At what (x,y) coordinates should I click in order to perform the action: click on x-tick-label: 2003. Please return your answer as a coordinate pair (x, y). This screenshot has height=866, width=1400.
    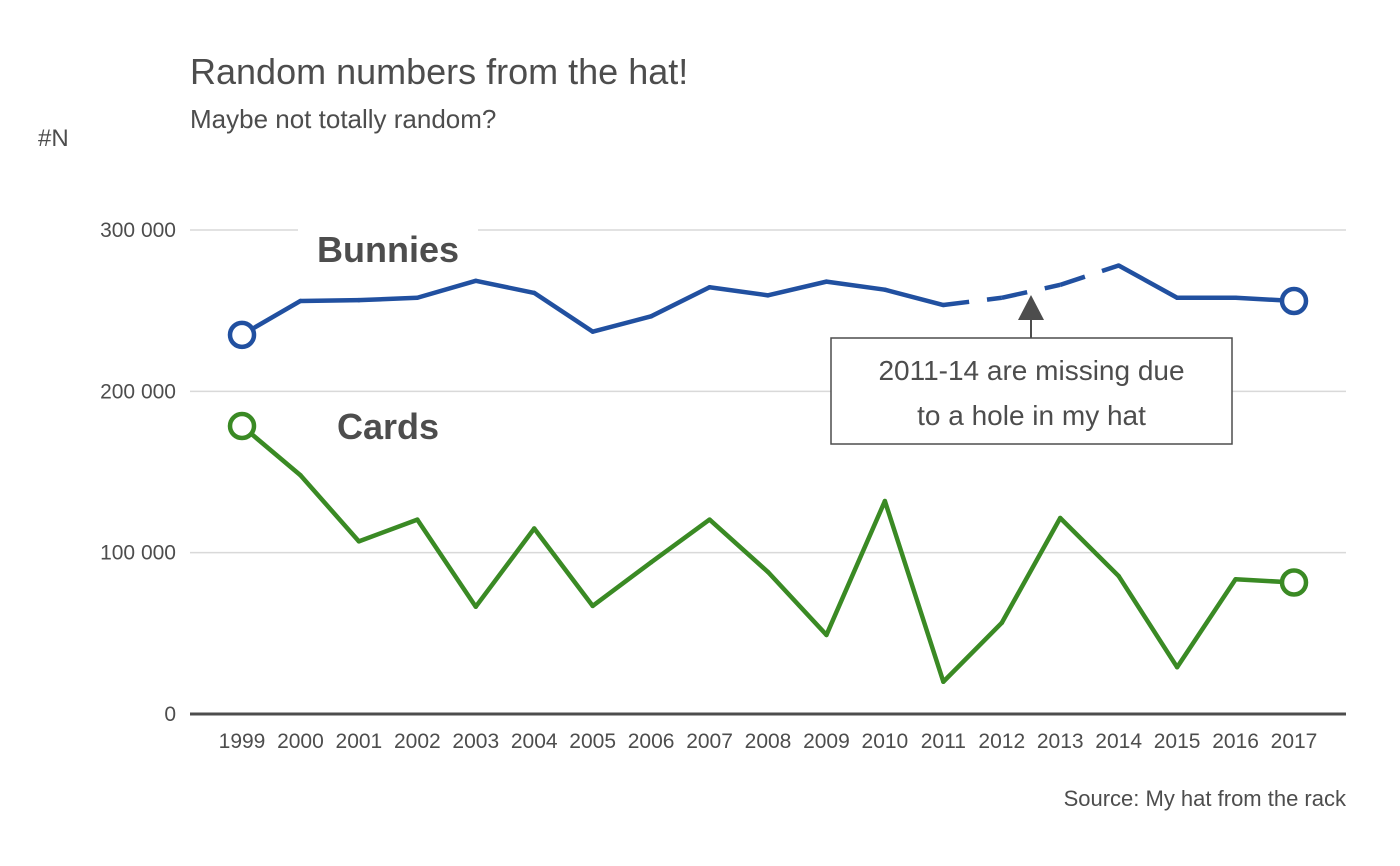
    Looking at the image, I should click on (475, 741).